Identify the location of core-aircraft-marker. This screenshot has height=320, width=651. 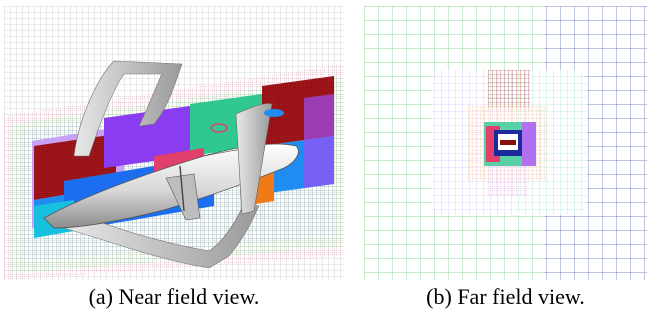
(508, 142).